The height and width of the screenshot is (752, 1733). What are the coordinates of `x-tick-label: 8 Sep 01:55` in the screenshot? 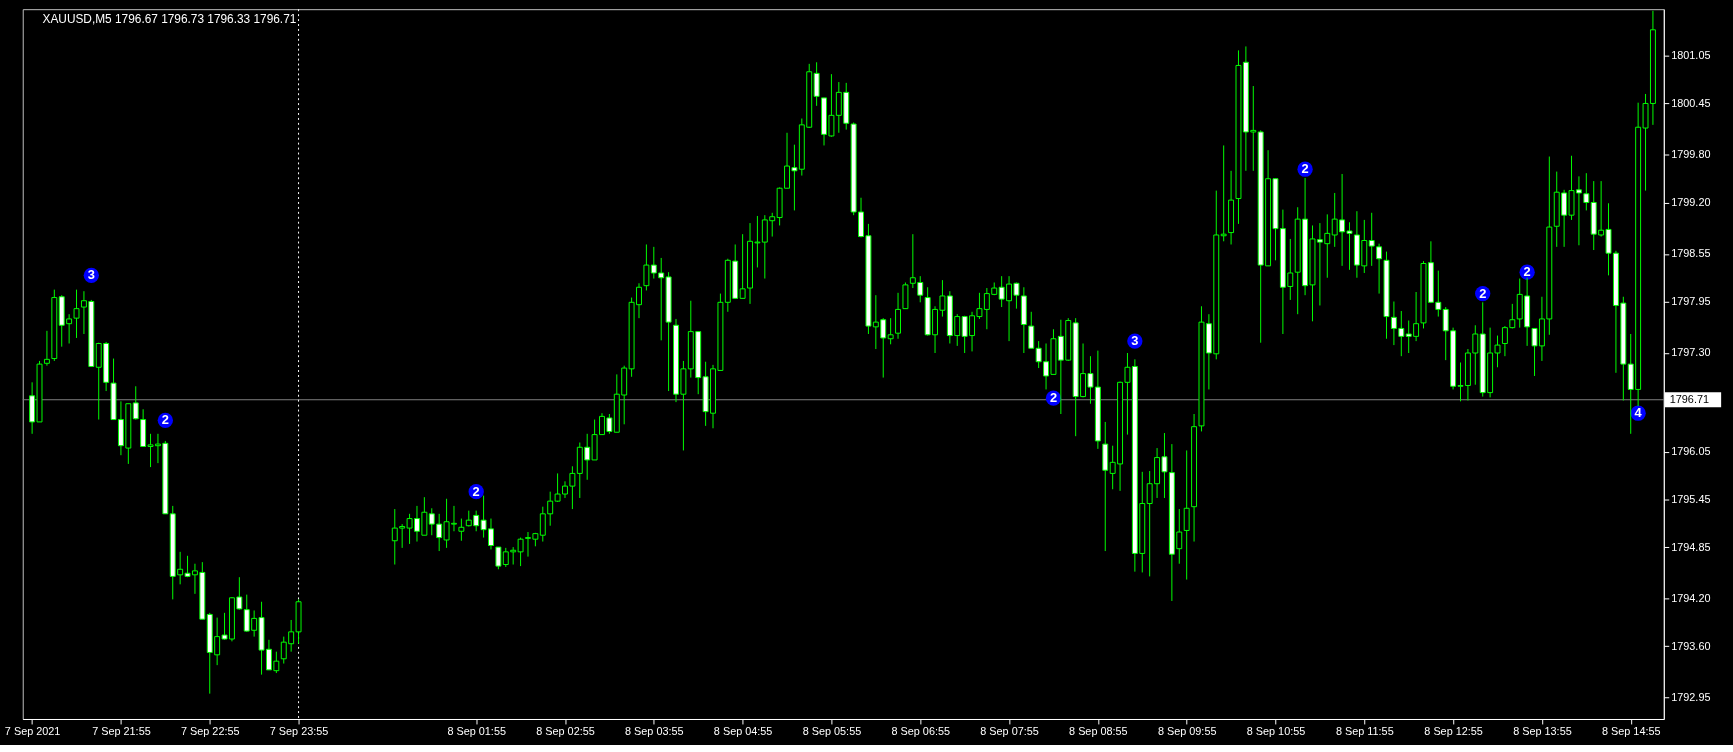 It's located at (476, 731).